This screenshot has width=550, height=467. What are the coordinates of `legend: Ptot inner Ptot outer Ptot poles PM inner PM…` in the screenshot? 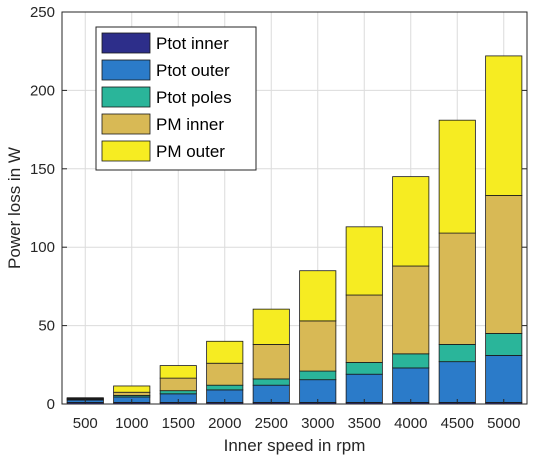 It's located at (176, 98).